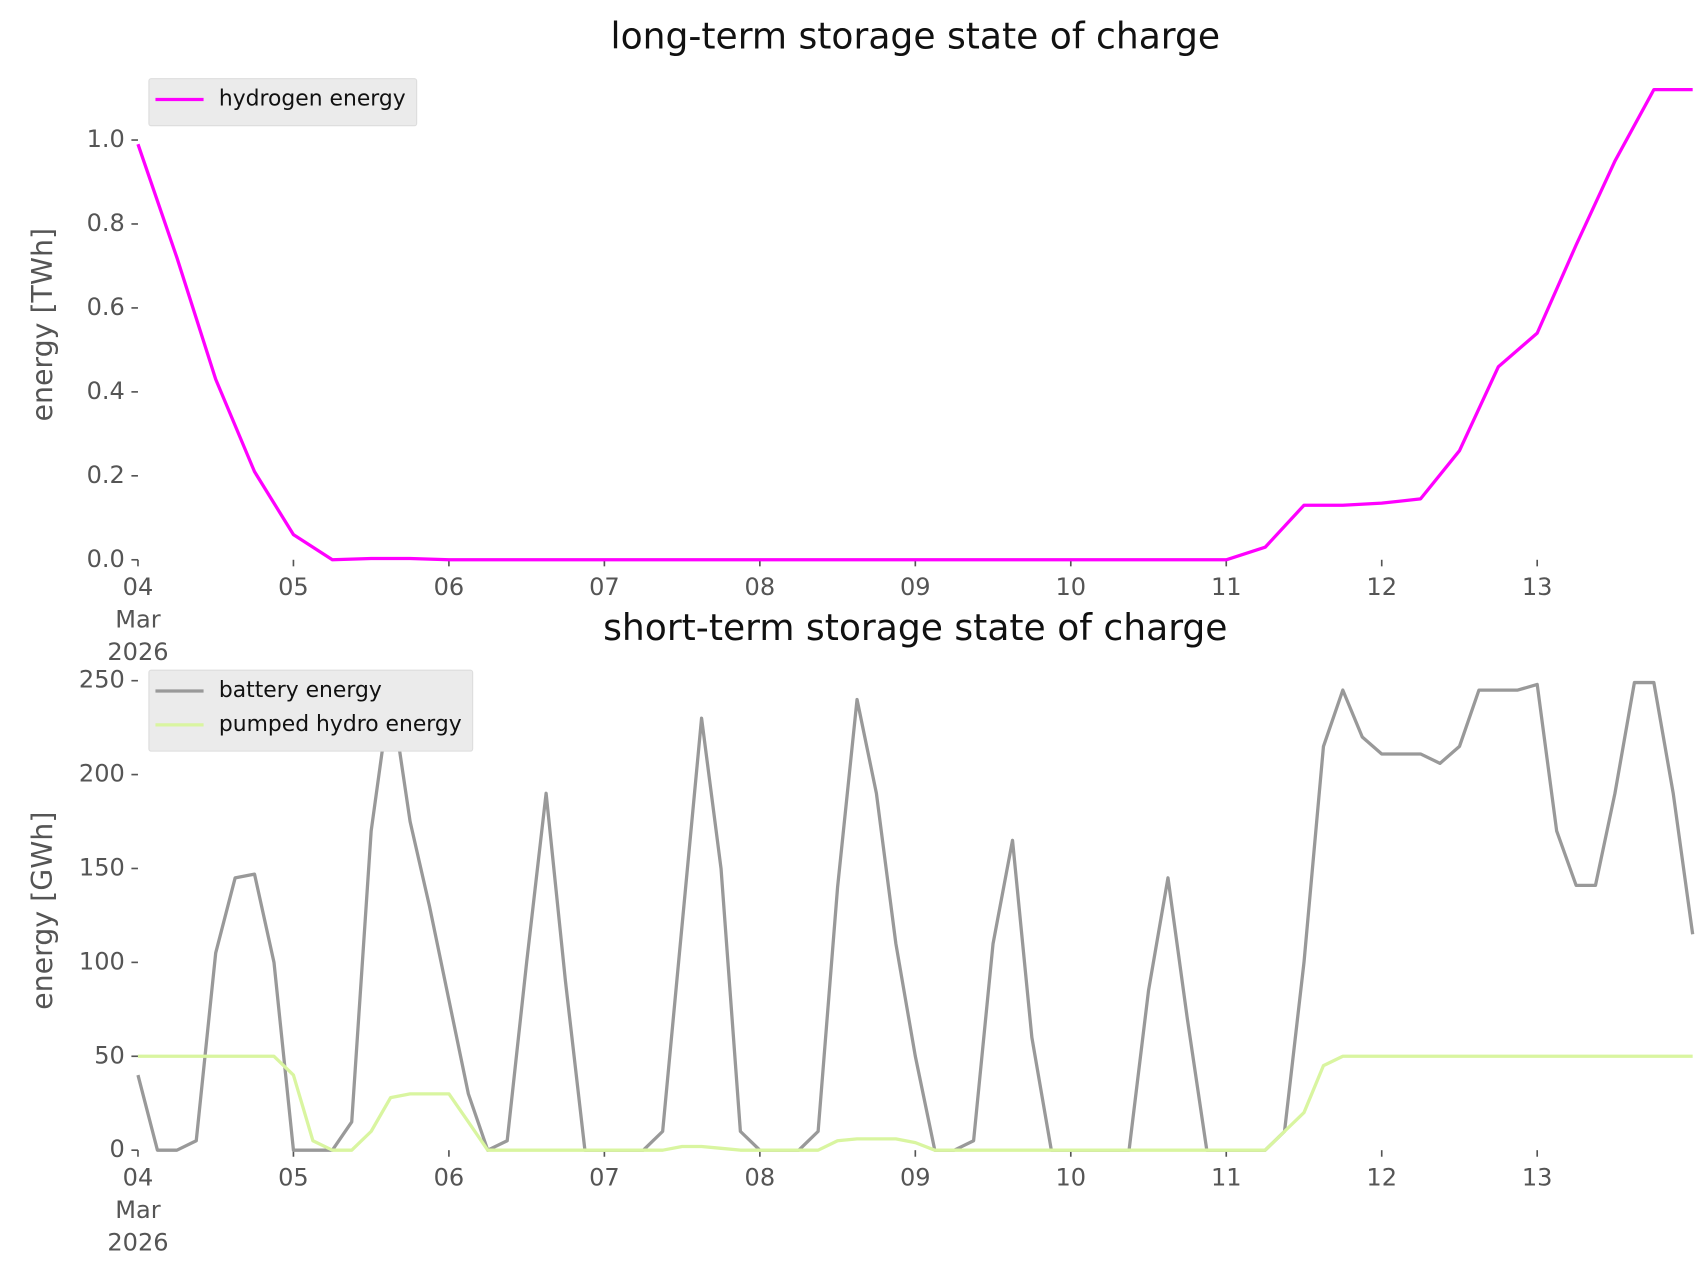 This screenshot has height=1277, width=1706. Describe the element at coordinates (340, 724) in the screenshot. I see `legend-label: pumped hydro energy` at that location.